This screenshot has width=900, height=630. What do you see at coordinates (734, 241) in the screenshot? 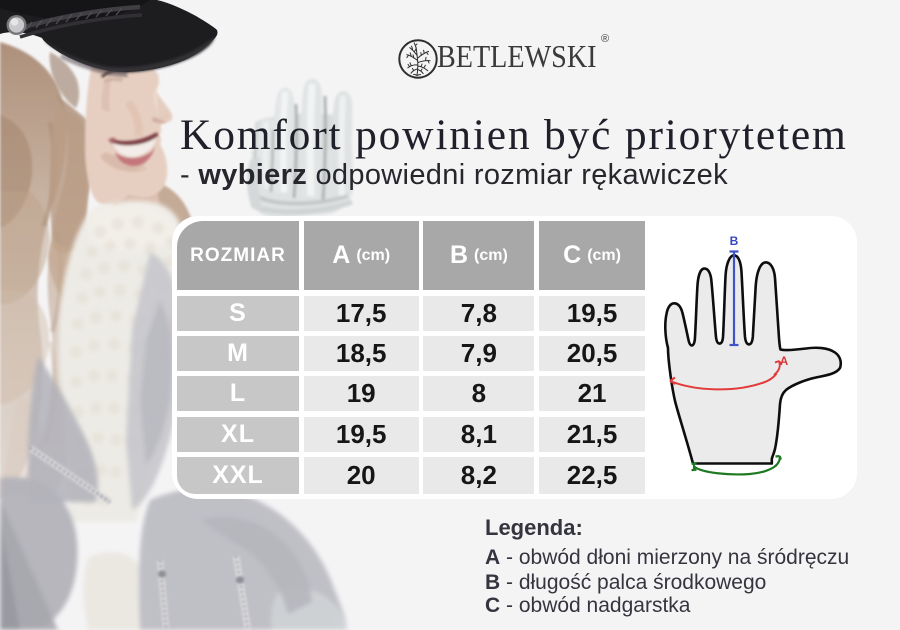
I see `svg-text: B` at bounding box center [734, 241].